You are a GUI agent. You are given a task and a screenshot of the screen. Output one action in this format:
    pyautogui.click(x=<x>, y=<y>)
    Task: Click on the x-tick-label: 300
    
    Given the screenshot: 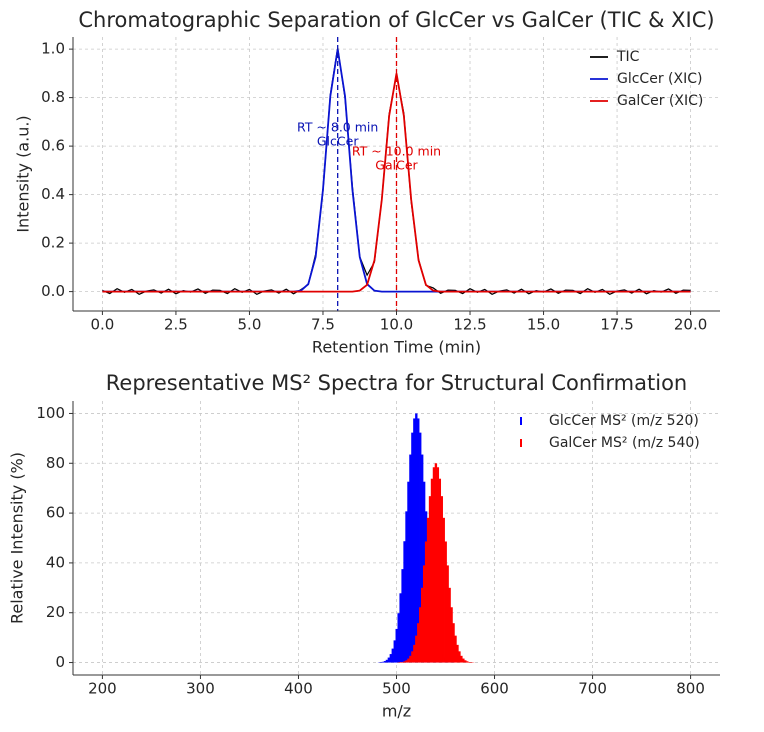 What is the action you would take?
    pyautogui.click(x=200, y=689)
    